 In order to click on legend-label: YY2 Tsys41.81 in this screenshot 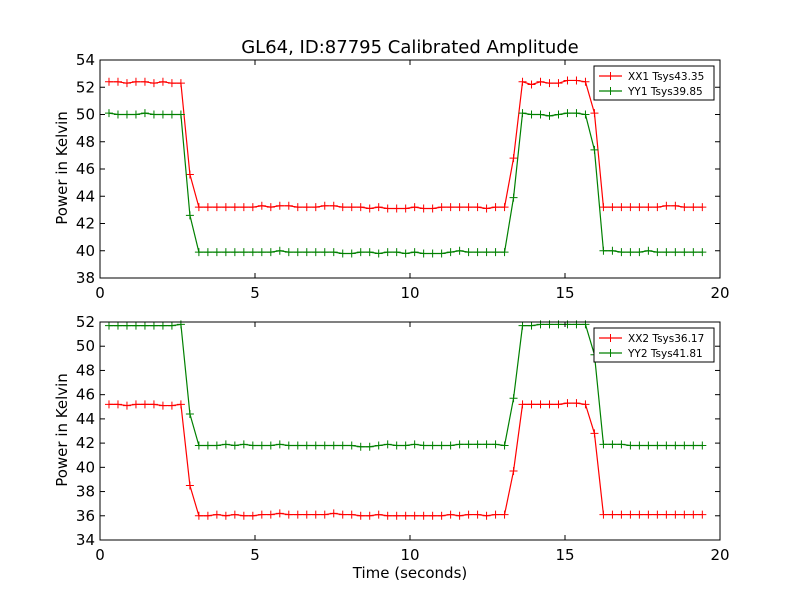, I will do `click(665, 354)`.